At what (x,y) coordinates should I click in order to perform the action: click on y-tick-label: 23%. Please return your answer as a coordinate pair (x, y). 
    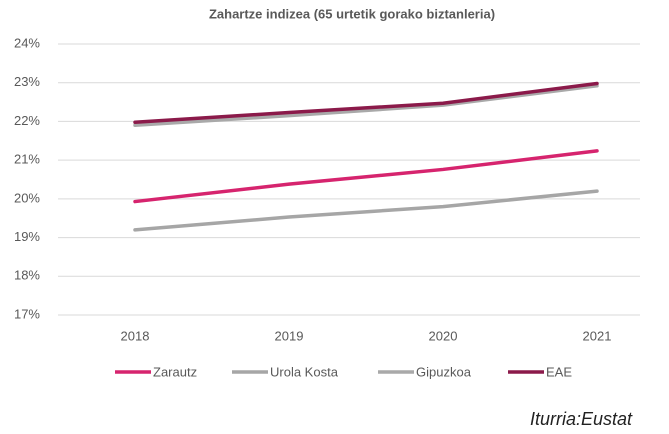
    Looking at the image, I should click on (27, 81).